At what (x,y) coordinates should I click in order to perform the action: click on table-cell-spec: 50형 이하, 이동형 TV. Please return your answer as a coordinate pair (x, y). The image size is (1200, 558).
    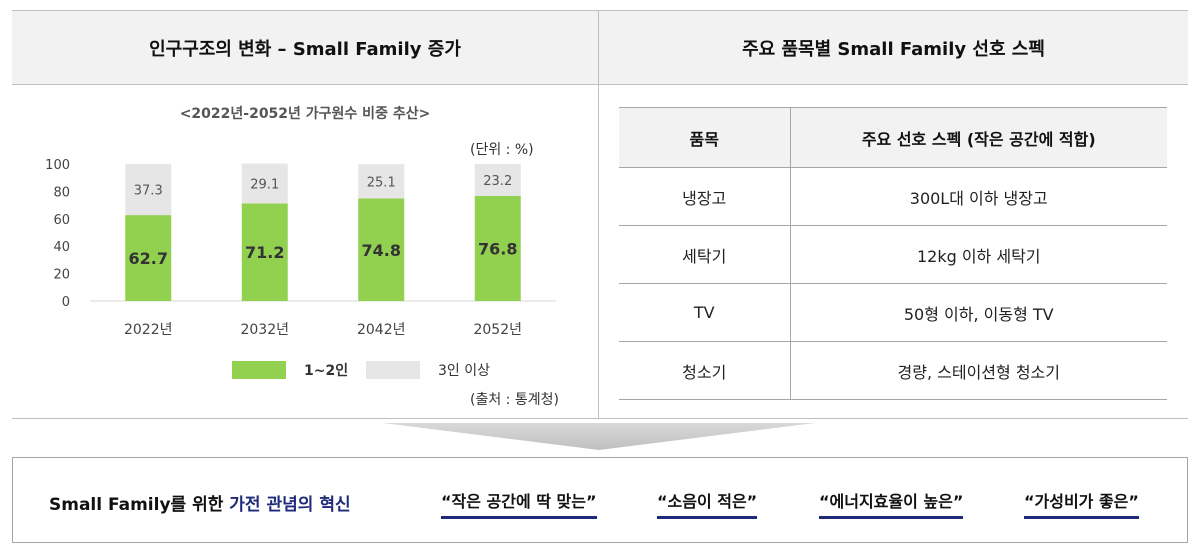
    Looking at the image, I should click on (978, 312).